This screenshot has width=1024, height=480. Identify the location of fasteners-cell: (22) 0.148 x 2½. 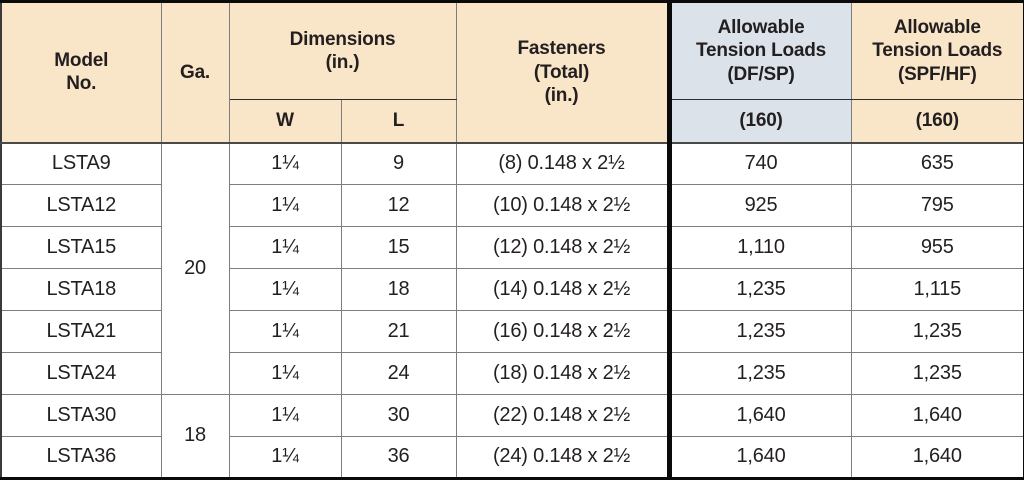
(562, 415).